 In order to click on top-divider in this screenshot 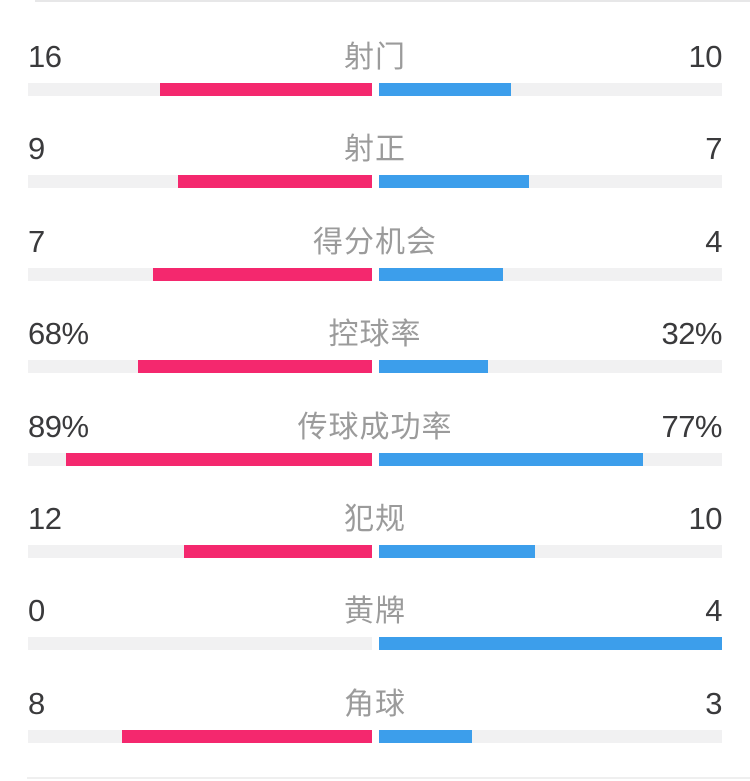, I will do `click(392, 1)`.